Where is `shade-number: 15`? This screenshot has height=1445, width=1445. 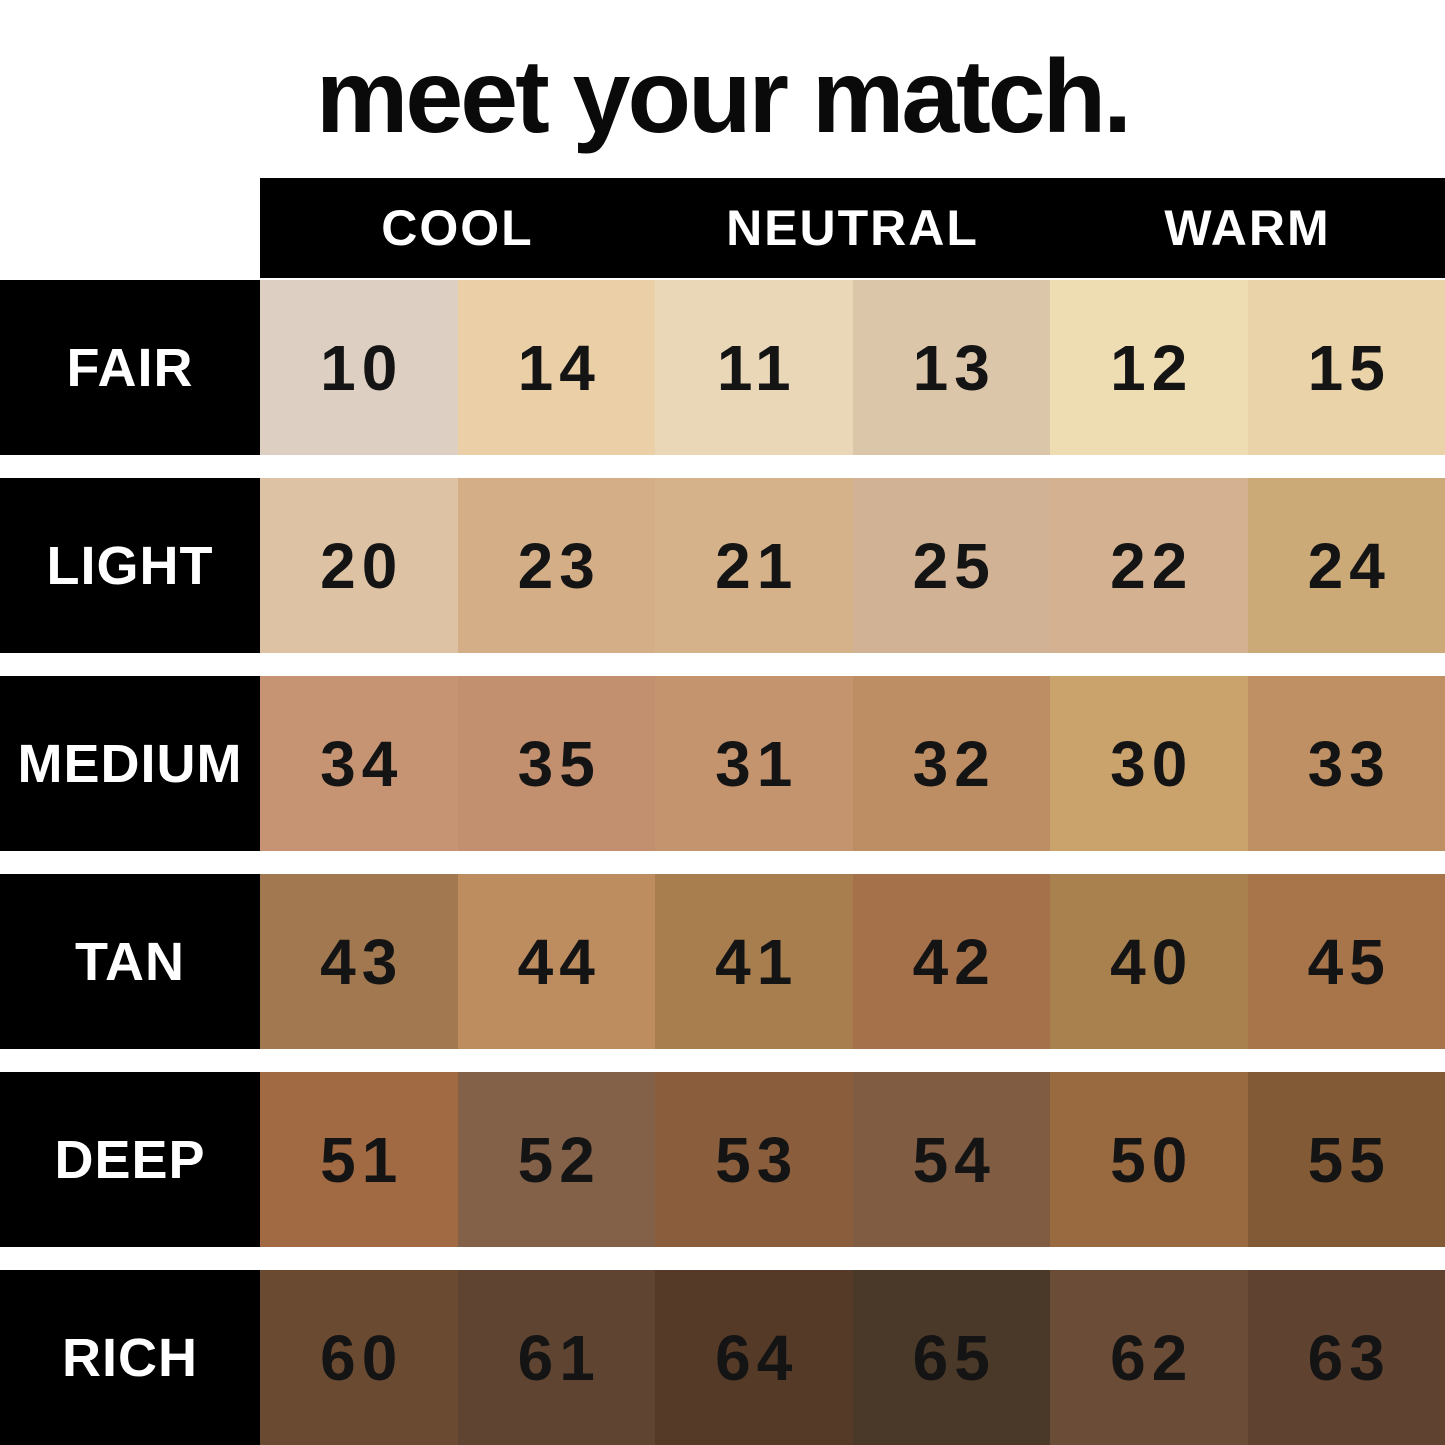
shade-number: 15 is located at coordinates (1349, 367).